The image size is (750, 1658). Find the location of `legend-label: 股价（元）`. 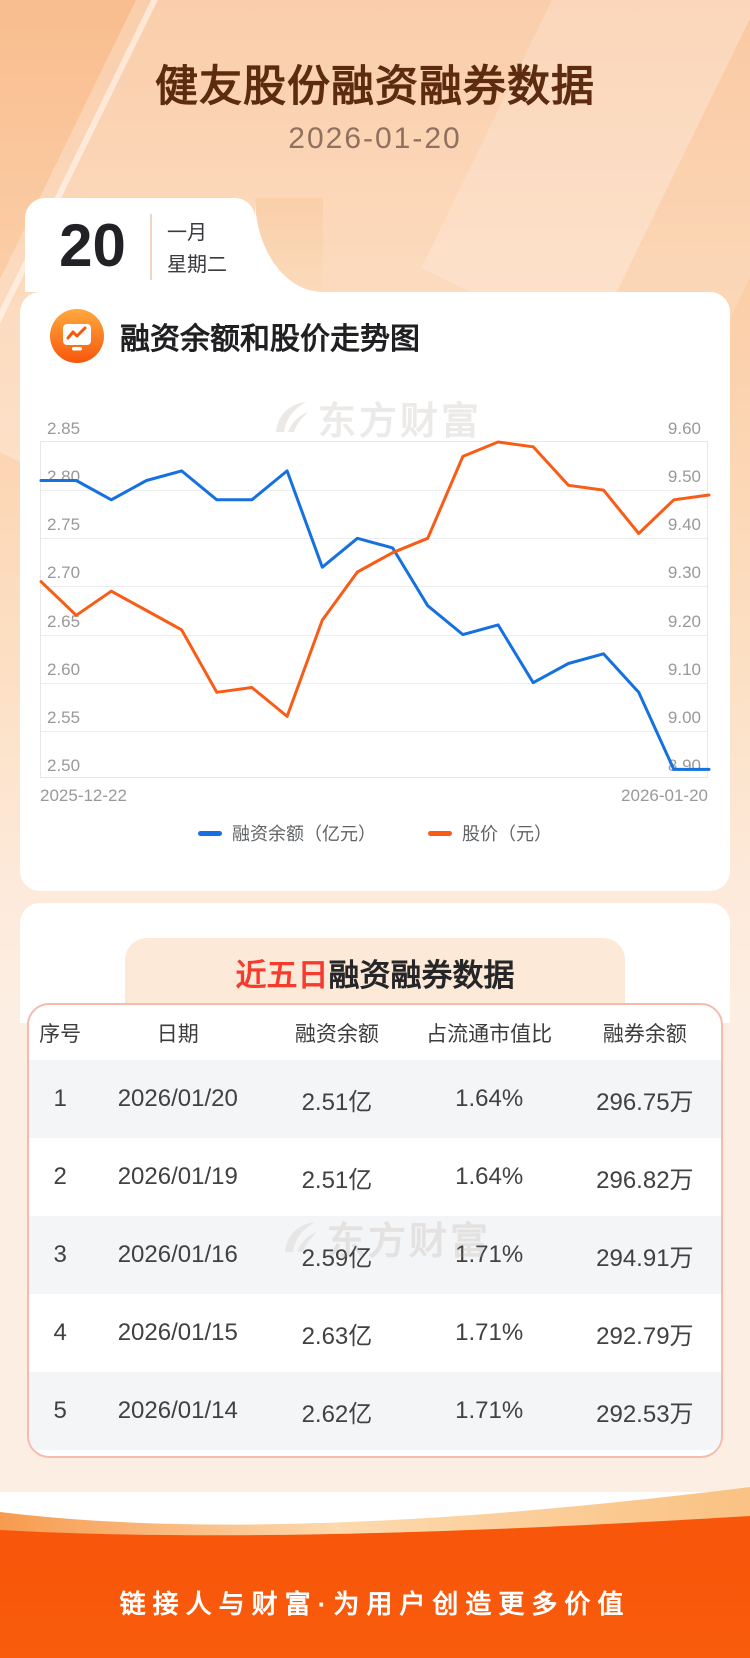

legend-label: 股价（元） is located at coordinates (507, 834).